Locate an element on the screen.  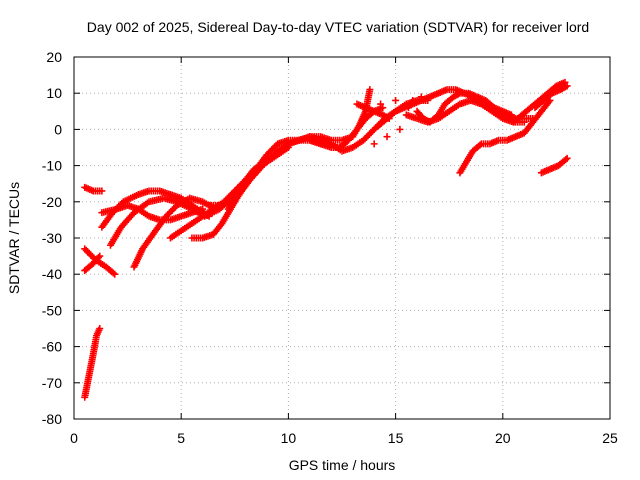
y-tick-label: -60 is located at coordinates (52, 347).